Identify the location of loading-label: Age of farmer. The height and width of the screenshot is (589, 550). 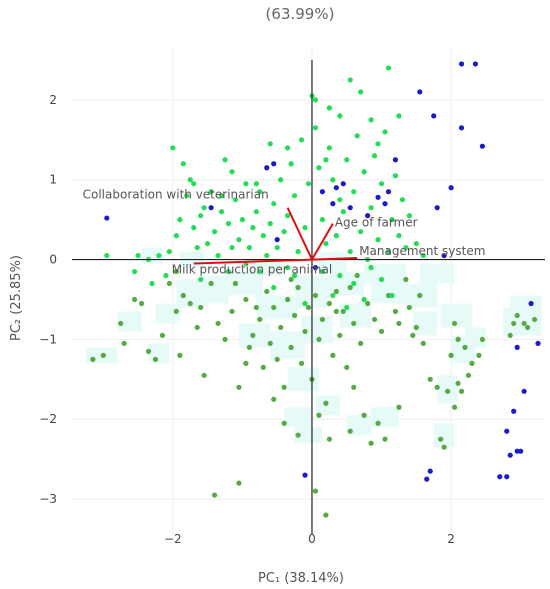
(376, 223).